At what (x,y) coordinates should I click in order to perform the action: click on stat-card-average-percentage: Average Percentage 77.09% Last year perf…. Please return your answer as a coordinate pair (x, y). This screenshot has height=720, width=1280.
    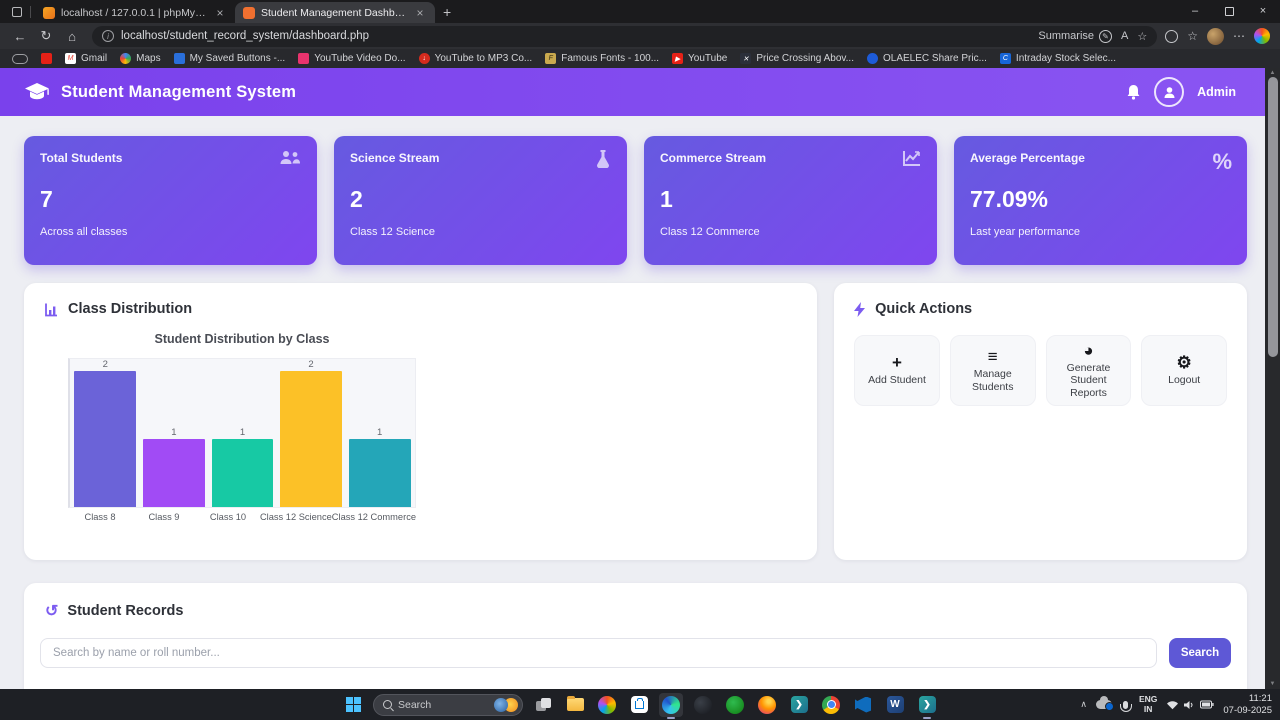
    Looking at the image, I should click on (1100, 200).